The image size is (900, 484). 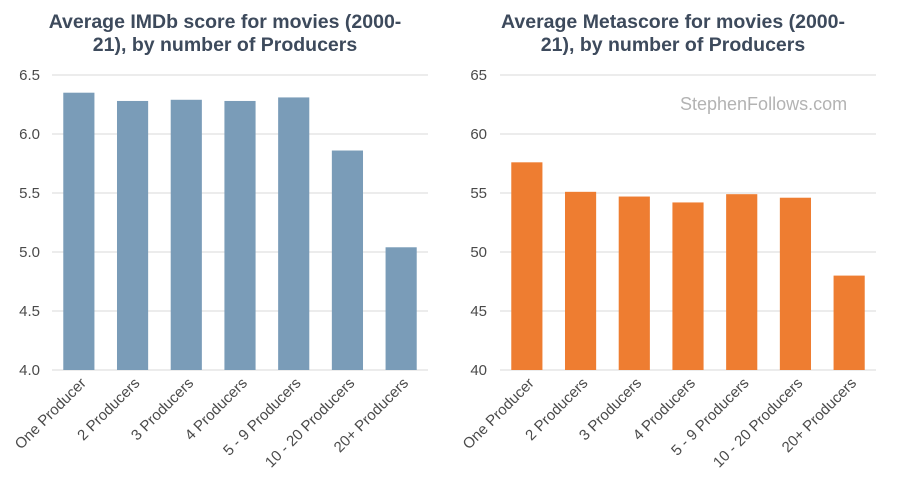 What do you see at coordinates (29, 75) in the screenshot?
I see `imdb-y-tick-label: 6.5` at bounding box center [29, 75].